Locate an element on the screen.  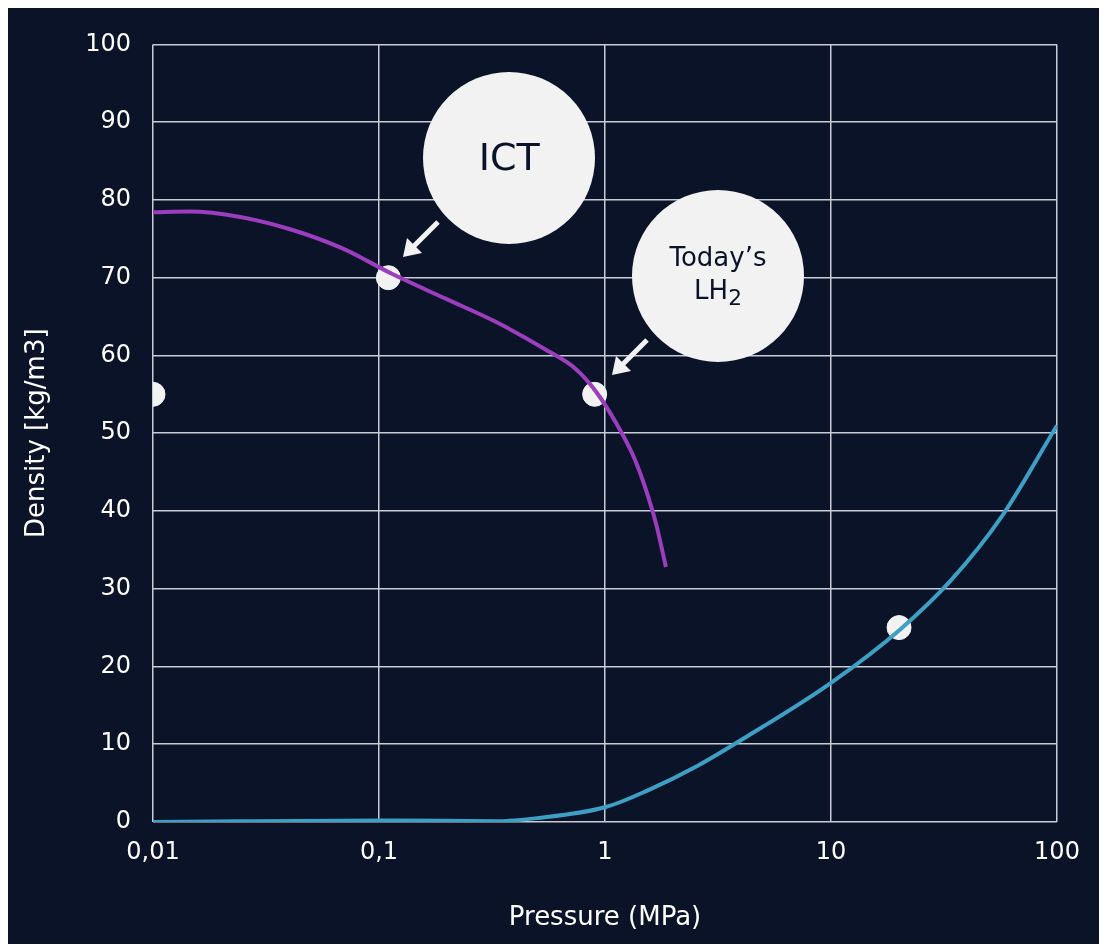
y-axis-title: Density [kg/m3] is located at coordinates (35, 433).